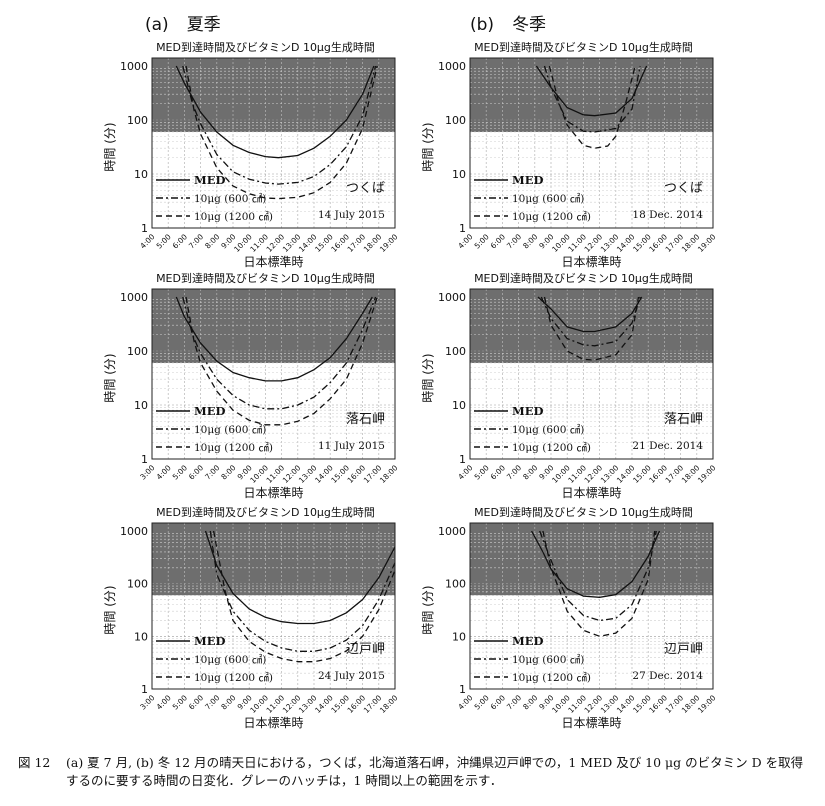 Image resolution: width=825 pixels, height=806 pixels. What do you see at coordinates (157, 25) in the screenshot?
I see `column-tag: (a)` at bounding box center [157, 25].